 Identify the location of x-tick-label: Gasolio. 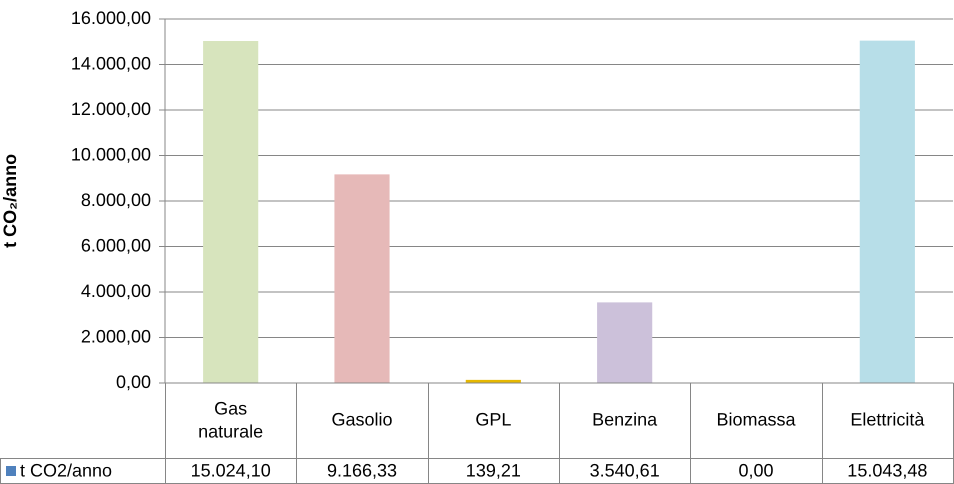
(362, 419).